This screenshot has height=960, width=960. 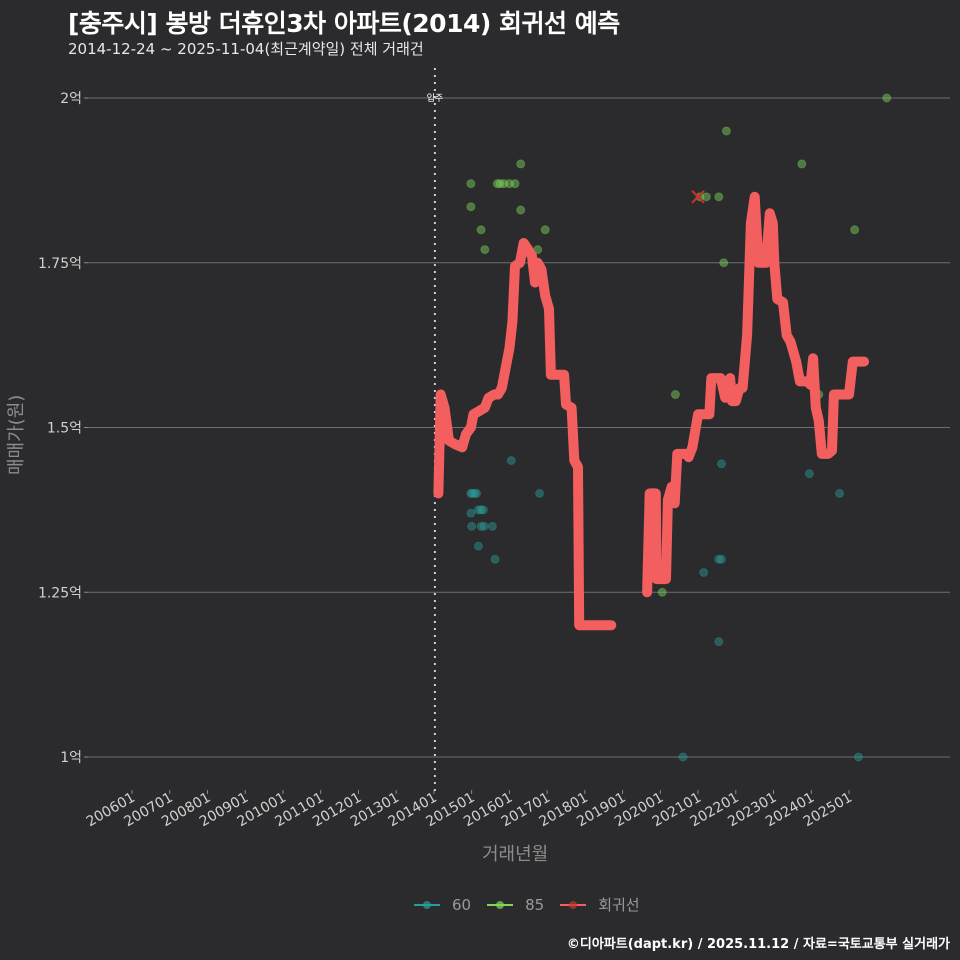 What do you see at coordinates (515, 905) in the screenshot?
I see `legend-item-85: 85` at bounding box center [515, 905].